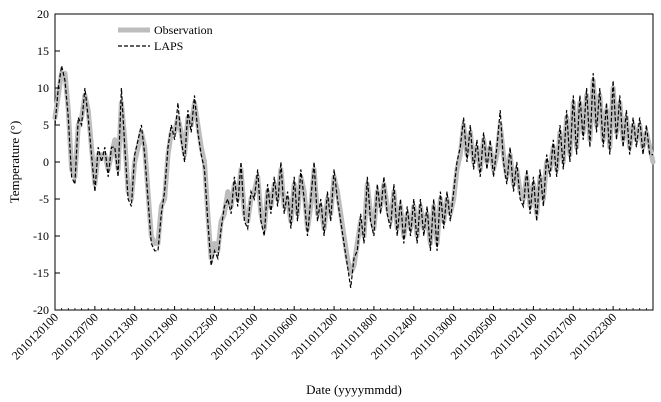  Describe the element at coordinates (41, 236) in the screenshot. I see `y-tick-label: -10` at that location.